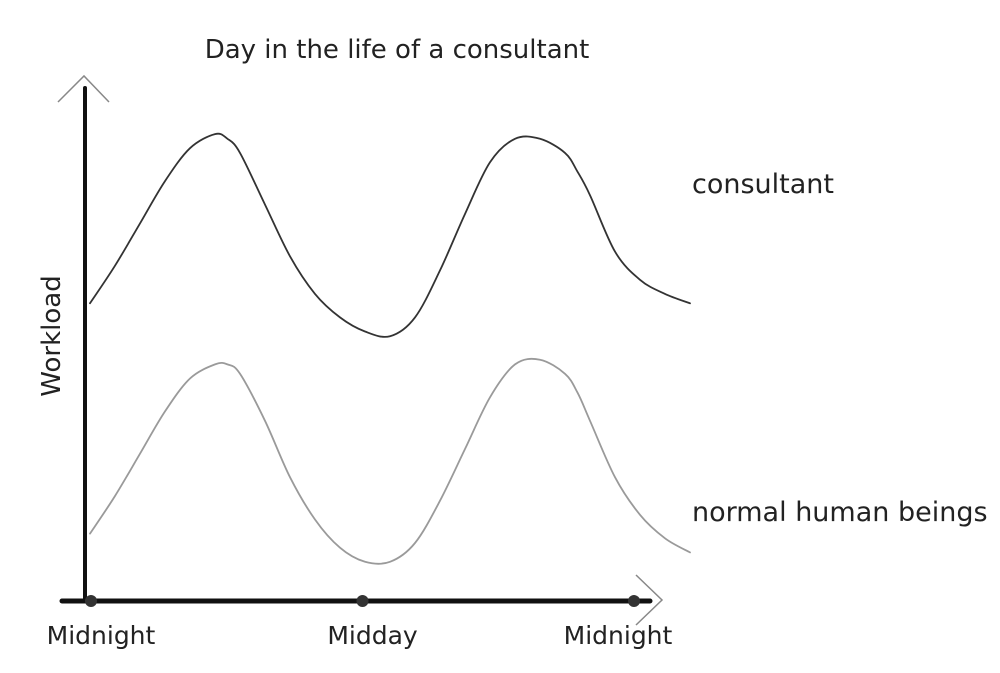  I want to click on y-axis-arrowhead, so click(83, 88).